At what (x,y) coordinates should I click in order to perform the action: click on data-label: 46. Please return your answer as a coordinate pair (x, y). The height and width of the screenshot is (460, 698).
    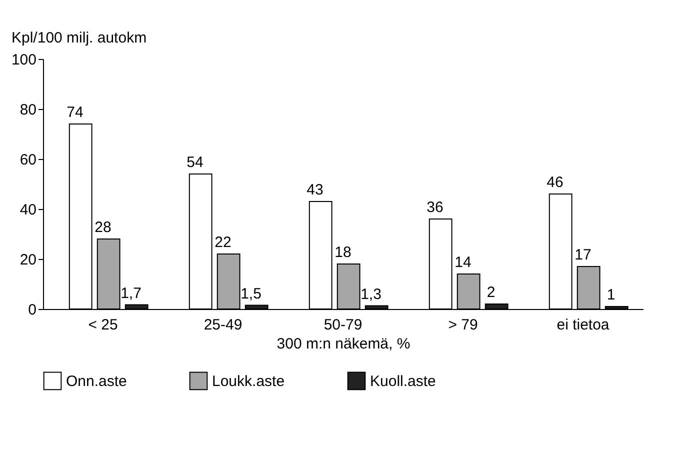
    Looking at the image, I should click on (555, 182).